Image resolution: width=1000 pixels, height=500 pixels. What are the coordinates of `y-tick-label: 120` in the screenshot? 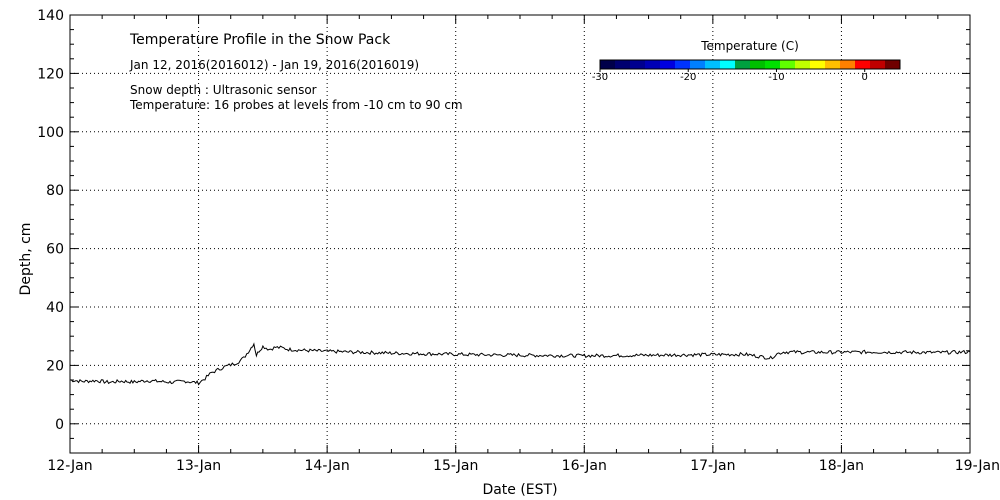 It's located at (50, 74).